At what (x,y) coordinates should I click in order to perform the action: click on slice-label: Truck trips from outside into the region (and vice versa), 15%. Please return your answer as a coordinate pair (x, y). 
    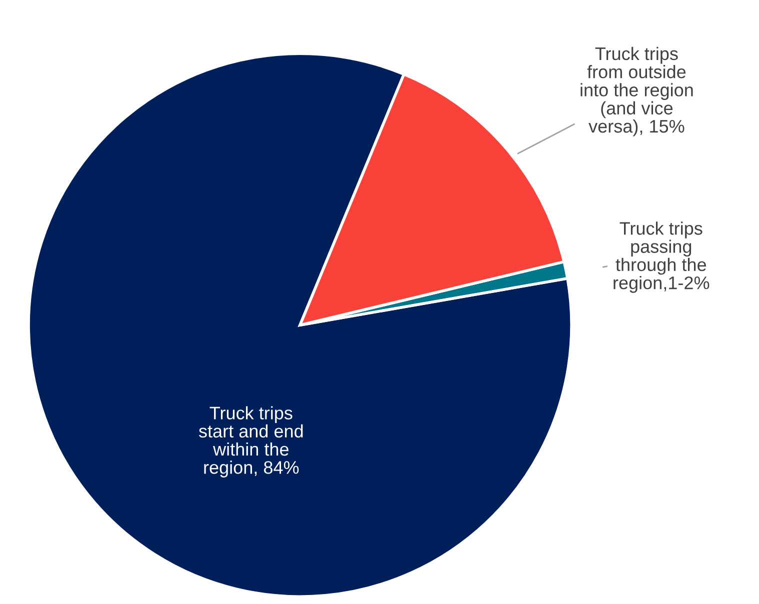
    Looking at the image, I should click on (636, 91).